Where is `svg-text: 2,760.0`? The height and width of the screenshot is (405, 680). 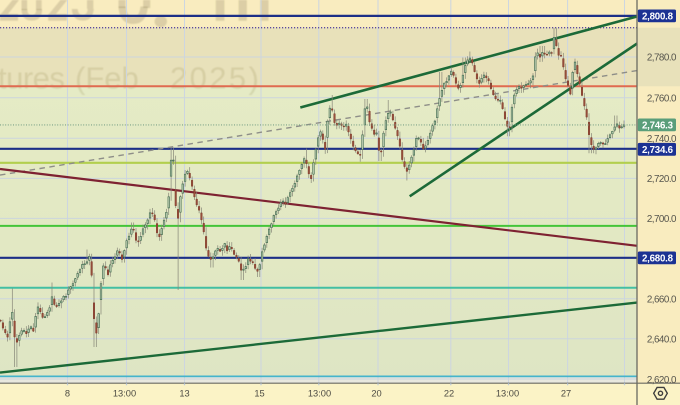 svg-text: 2,760.0 is located at coordinates (662, 98).